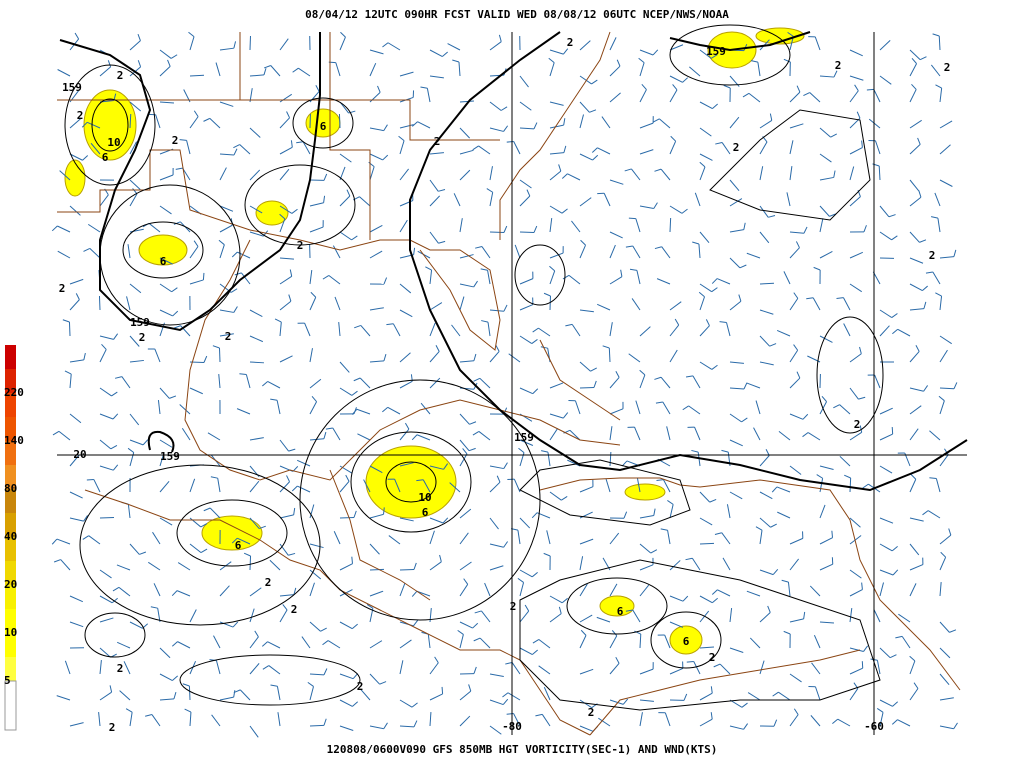 The width and height of the screenshot is (1024, 768). I want to click on contour-label: 159, so click(72, 87).